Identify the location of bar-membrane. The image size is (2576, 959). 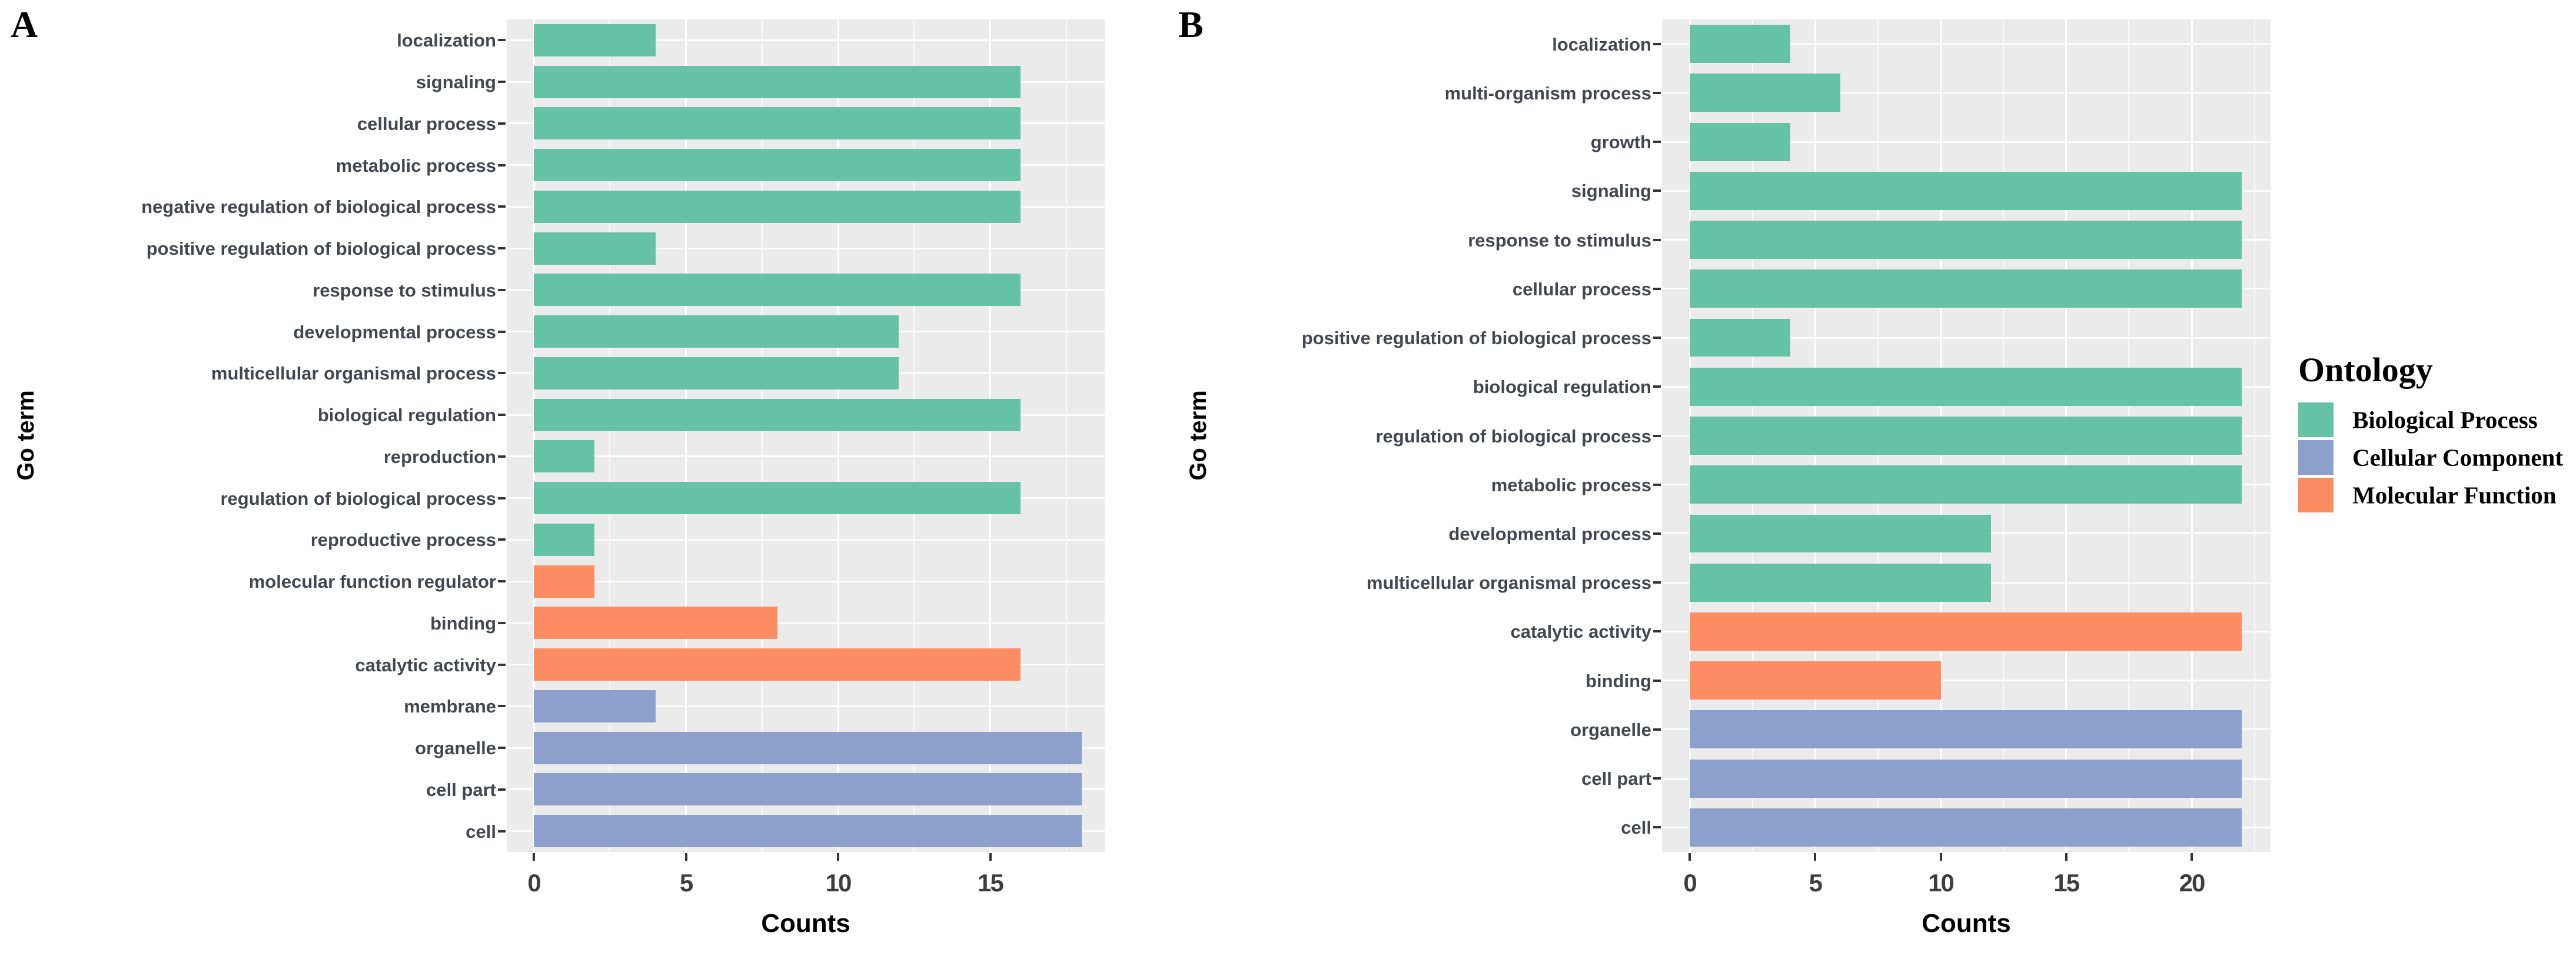
(595, 706).